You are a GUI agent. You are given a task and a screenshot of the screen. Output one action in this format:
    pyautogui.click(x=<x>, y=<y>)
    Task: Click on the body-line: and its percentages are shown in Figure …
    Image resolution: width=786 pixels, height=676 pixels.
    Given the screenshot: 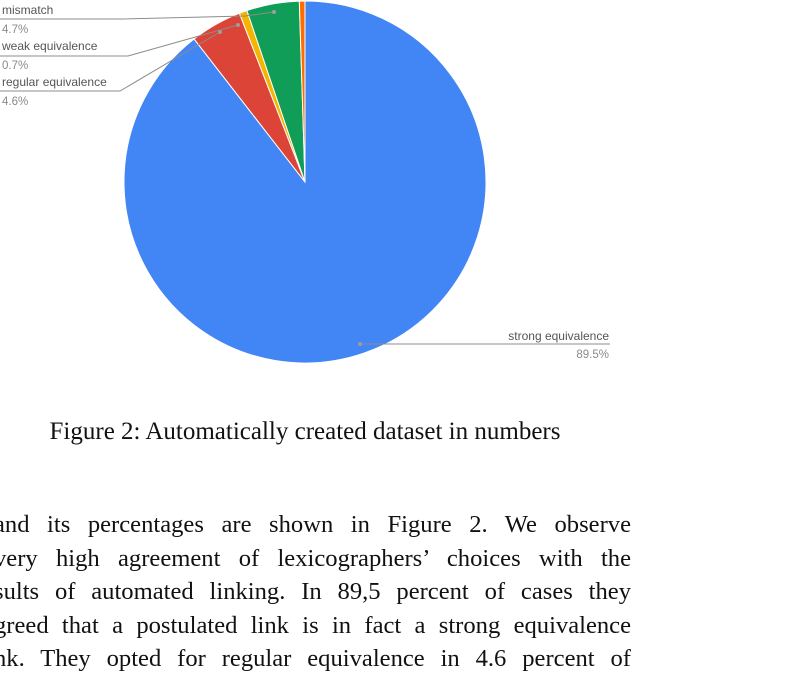 What is the action you would take?
    pyautogui.click(x=315, y=524)
    